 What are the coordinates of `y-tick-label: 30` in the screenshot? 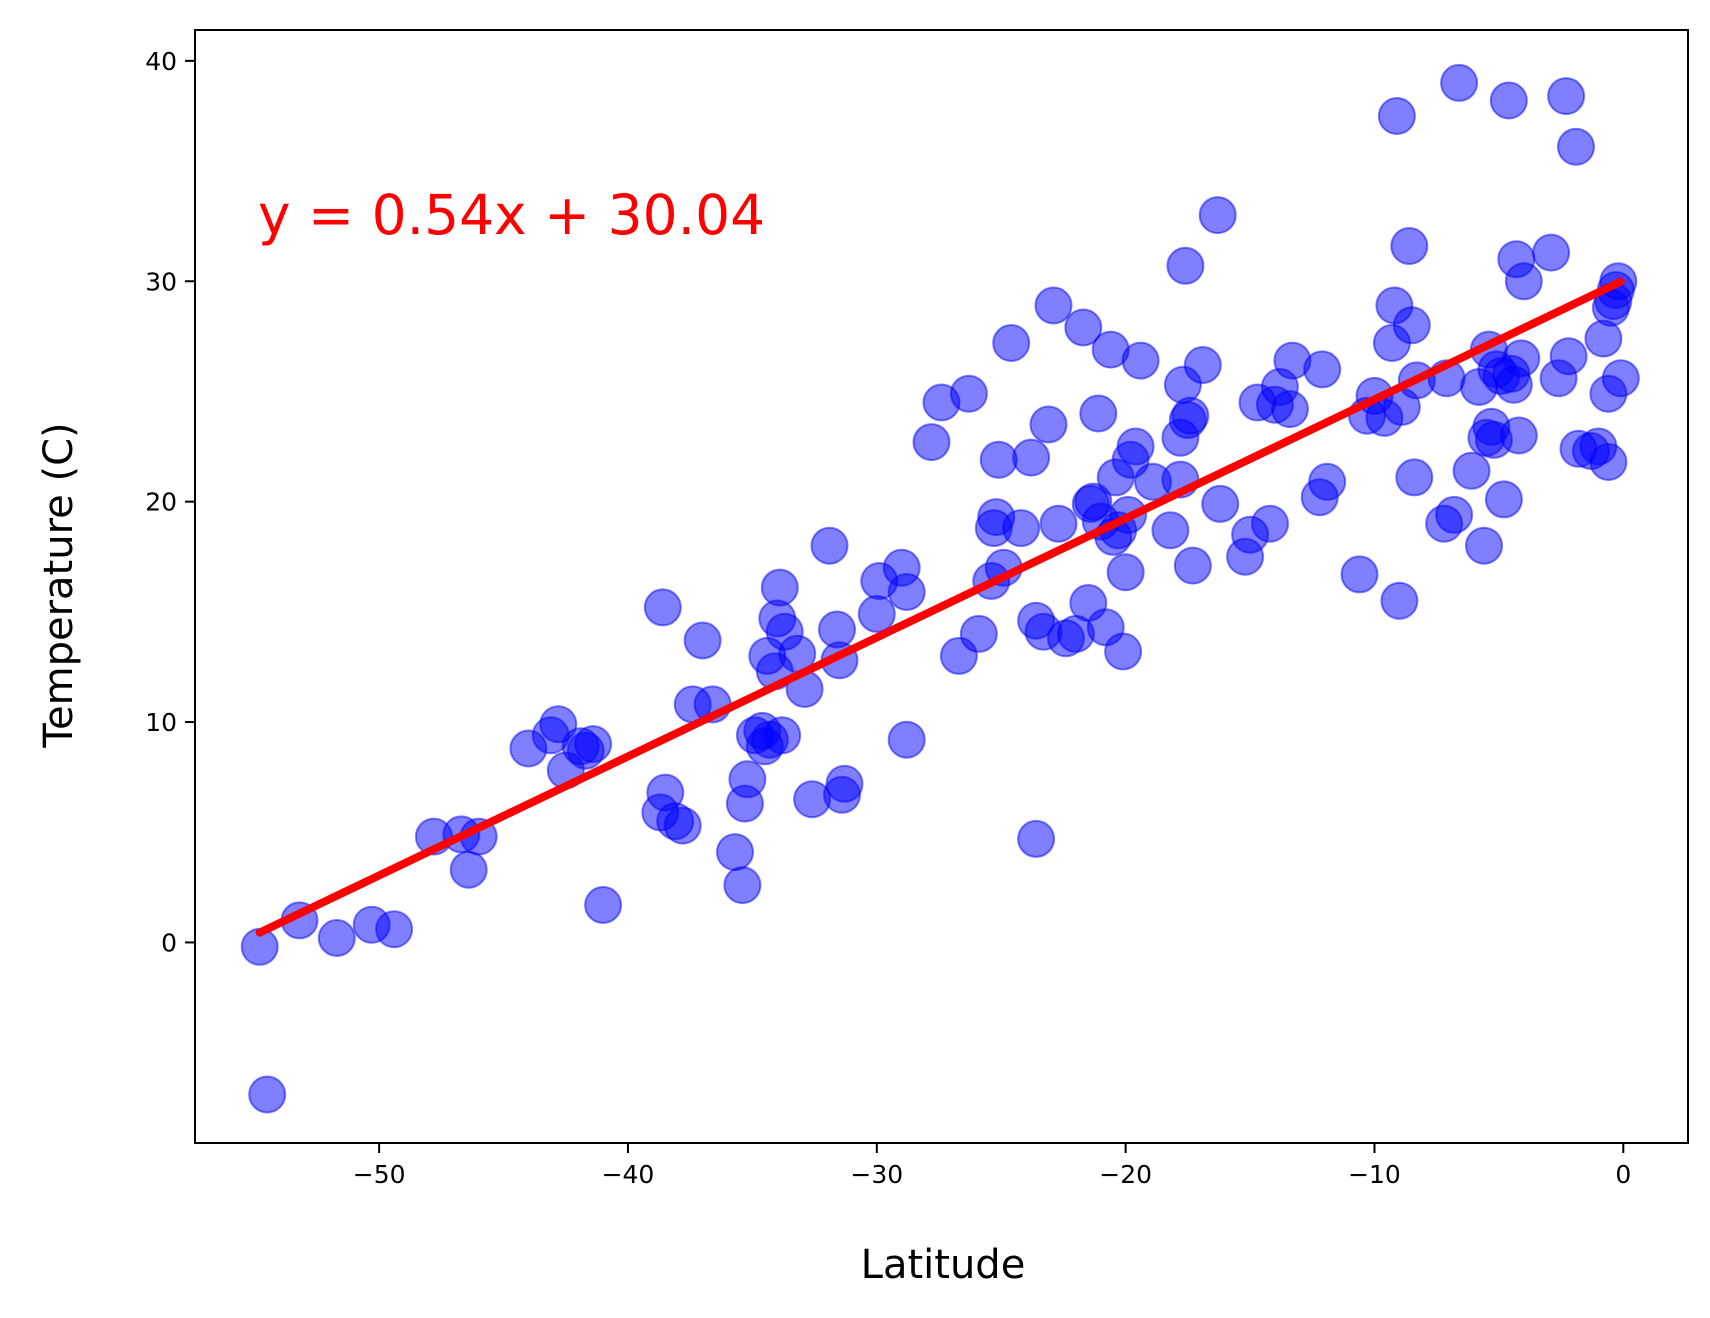 It's located at (161, 281).